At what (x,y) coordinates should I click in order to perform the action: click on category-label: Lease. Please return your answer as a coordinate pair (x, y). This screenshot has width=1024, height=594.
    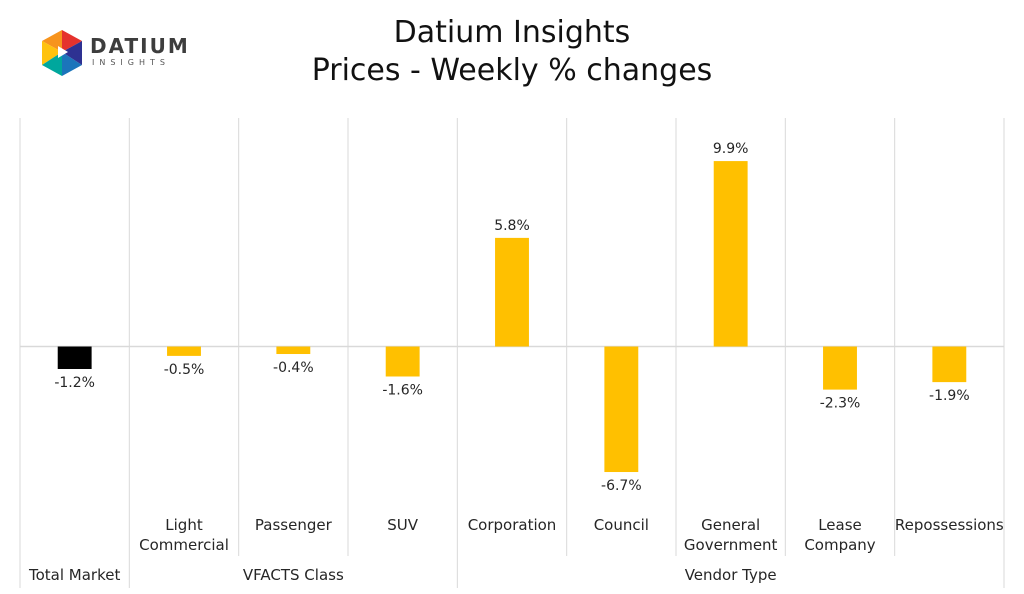
    Looking at the image, I should click on (840, 525).